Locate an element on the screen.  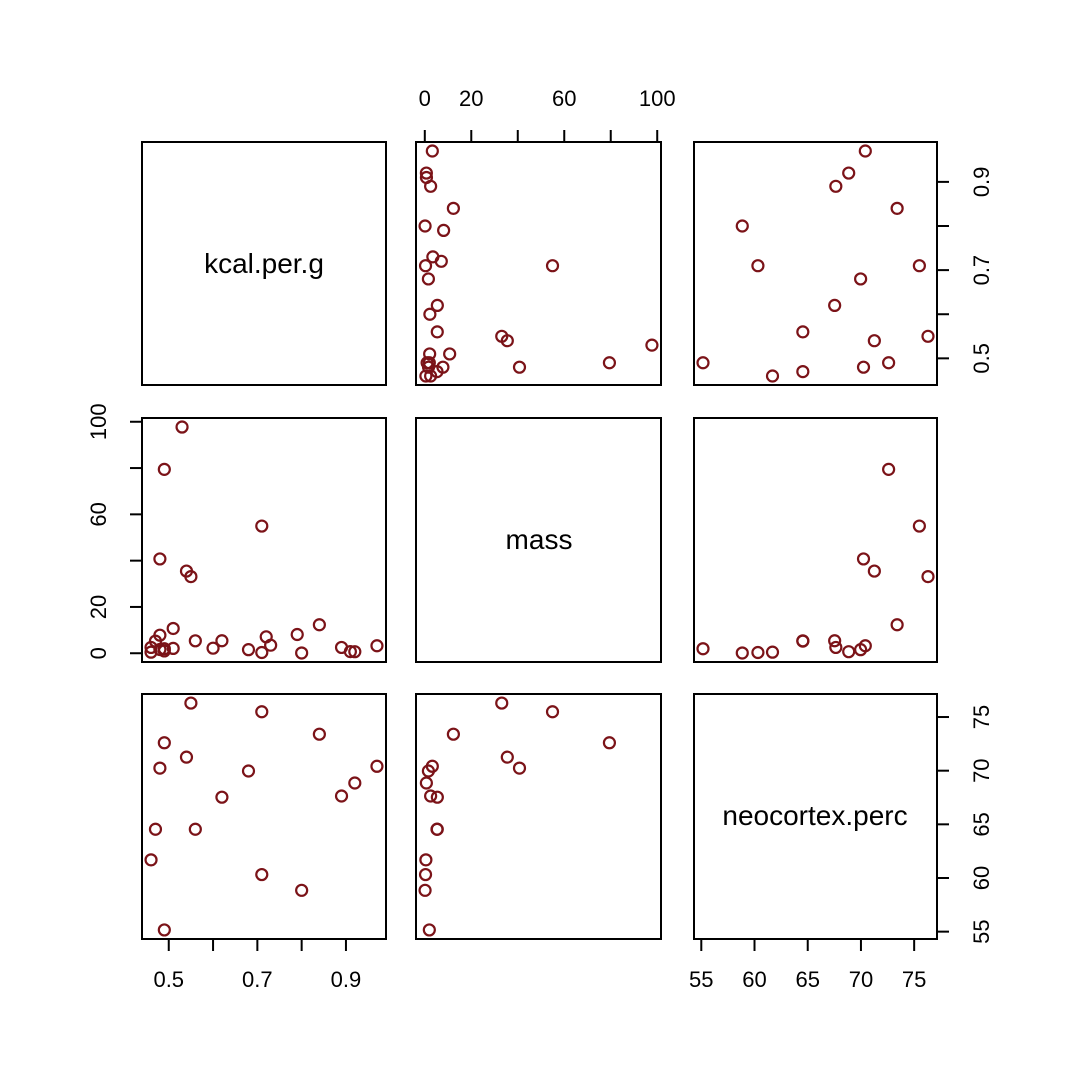
diagonal-label-mass: mass is located at coordinates (539, 539).